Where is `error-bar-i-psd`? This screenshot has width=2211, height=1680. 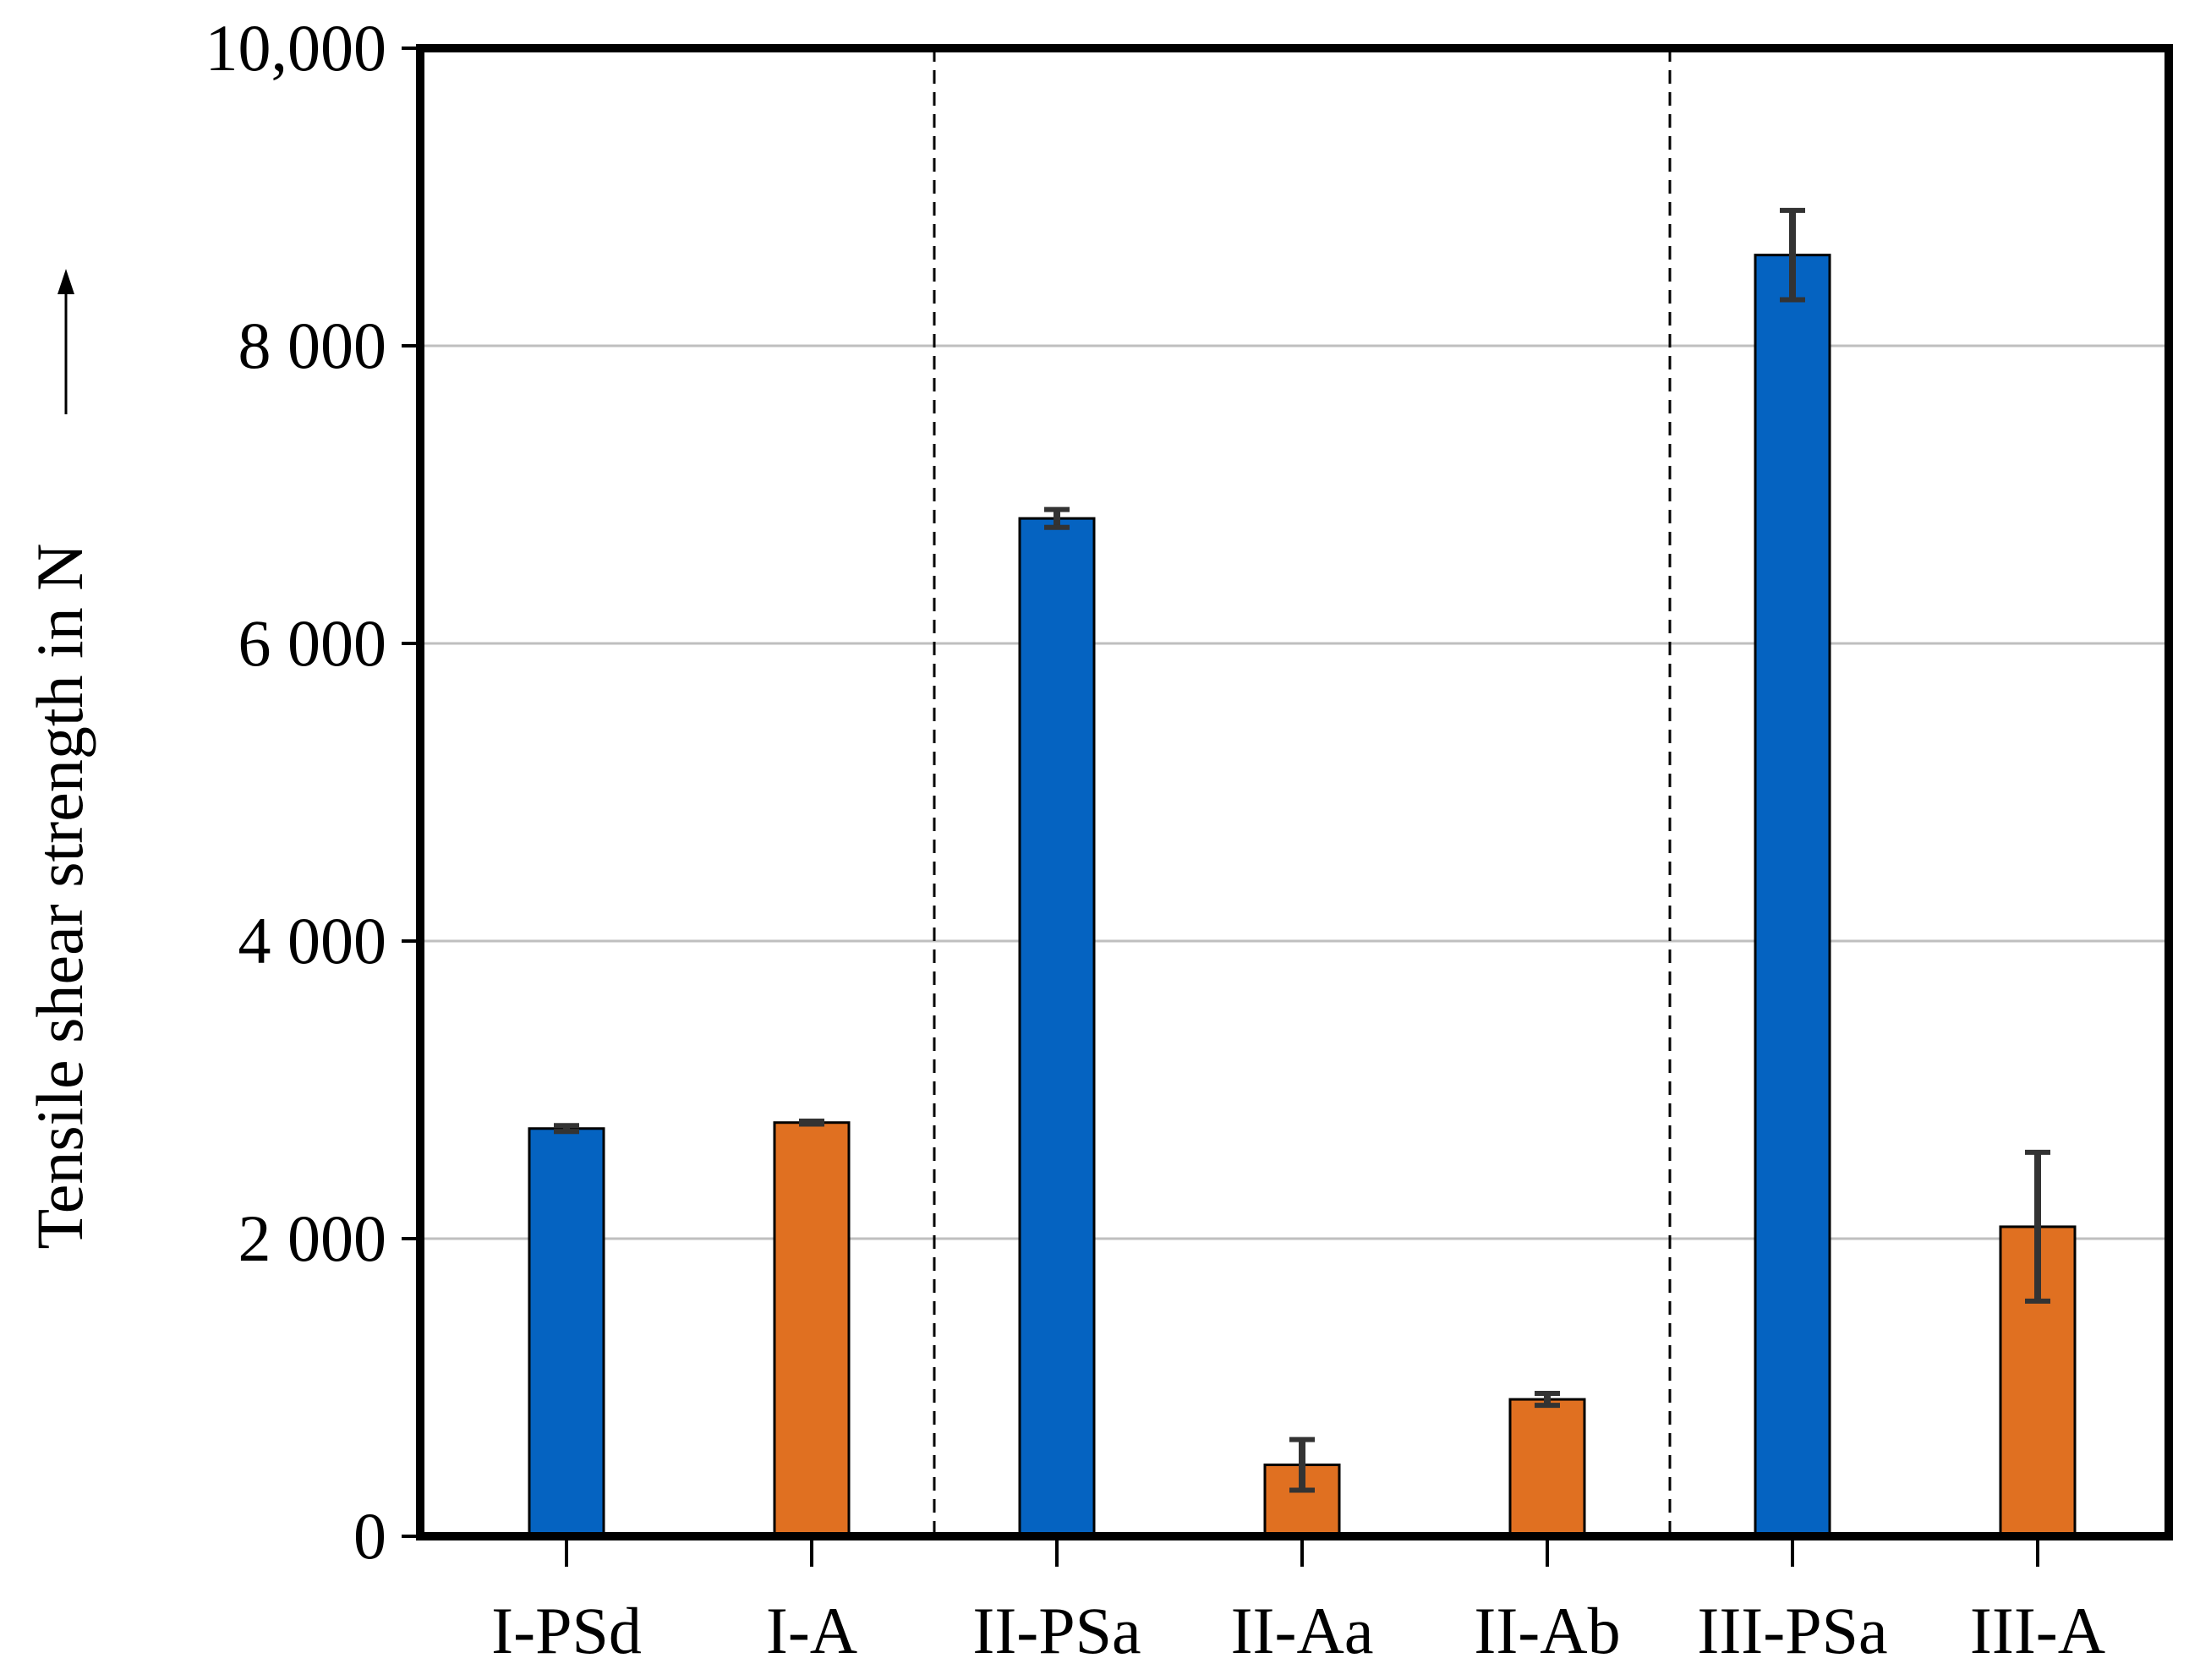 error-bar-i-psd is located at coordinates (566, 1129).